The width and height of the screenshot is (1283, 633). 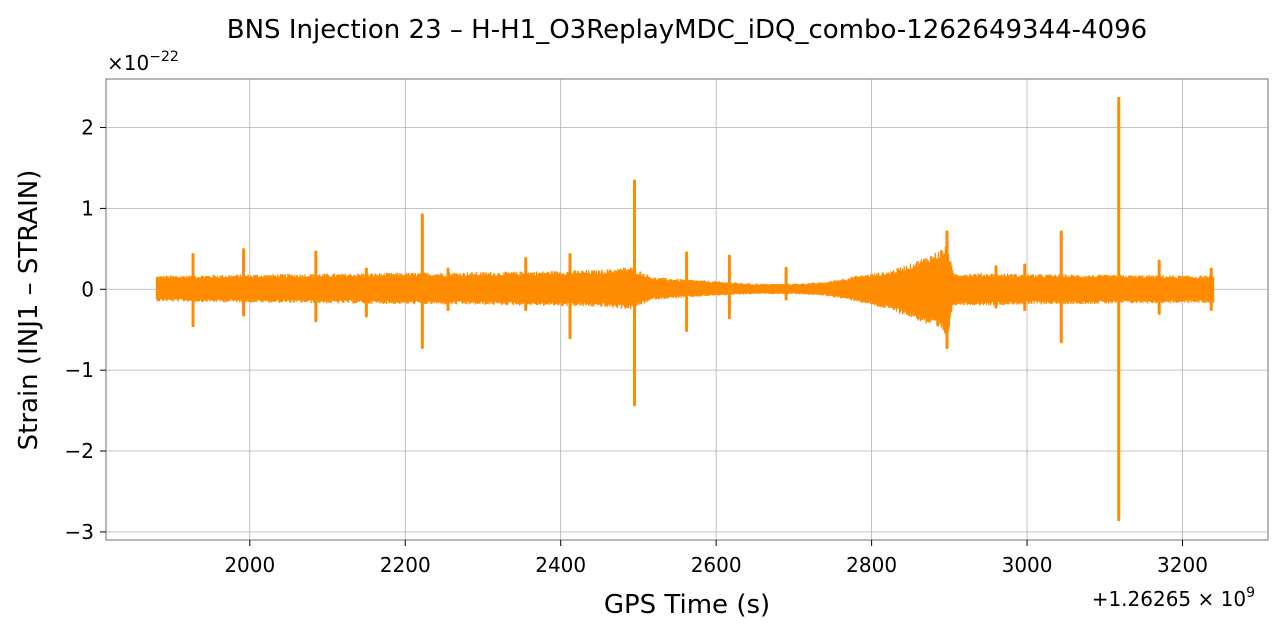 I want to click on x-tick-label: 2200, so click(x=405, y=565).